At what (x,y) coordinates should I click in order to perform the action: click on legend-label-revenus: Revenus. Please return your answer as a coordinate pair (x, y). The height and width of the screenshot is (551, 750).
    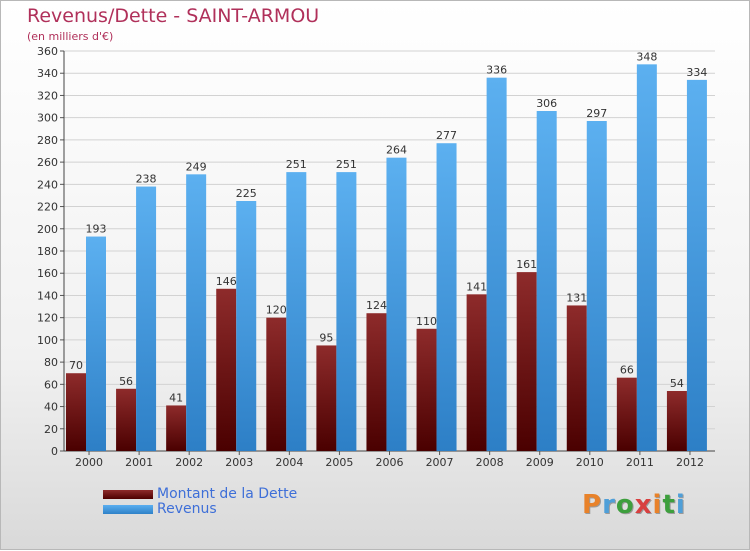
    Looking at the image, I should click on (187, 509).